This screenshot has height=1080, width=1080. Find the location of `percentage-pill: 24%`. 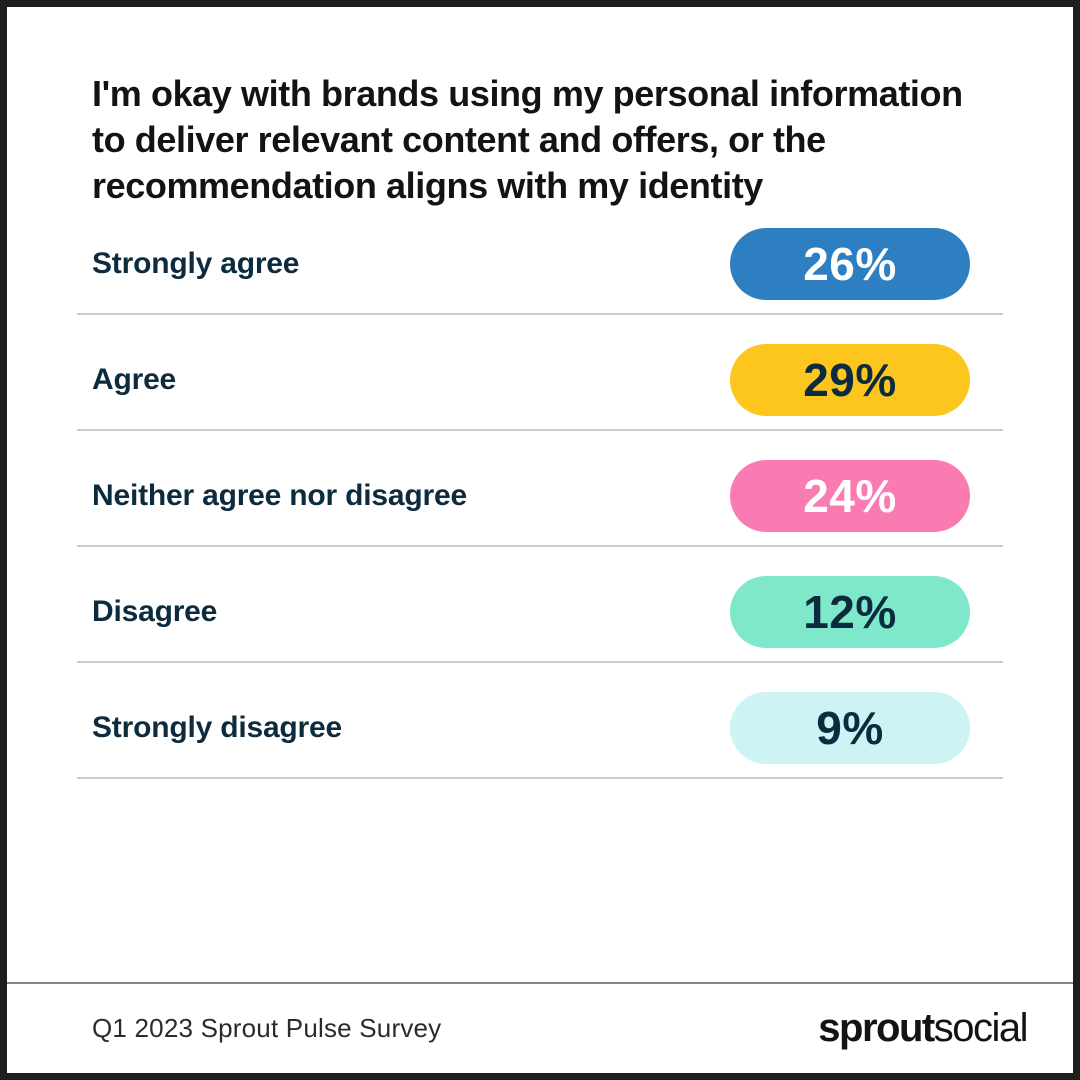

percentage-pill: 24% is located at coordinates (850, 496).